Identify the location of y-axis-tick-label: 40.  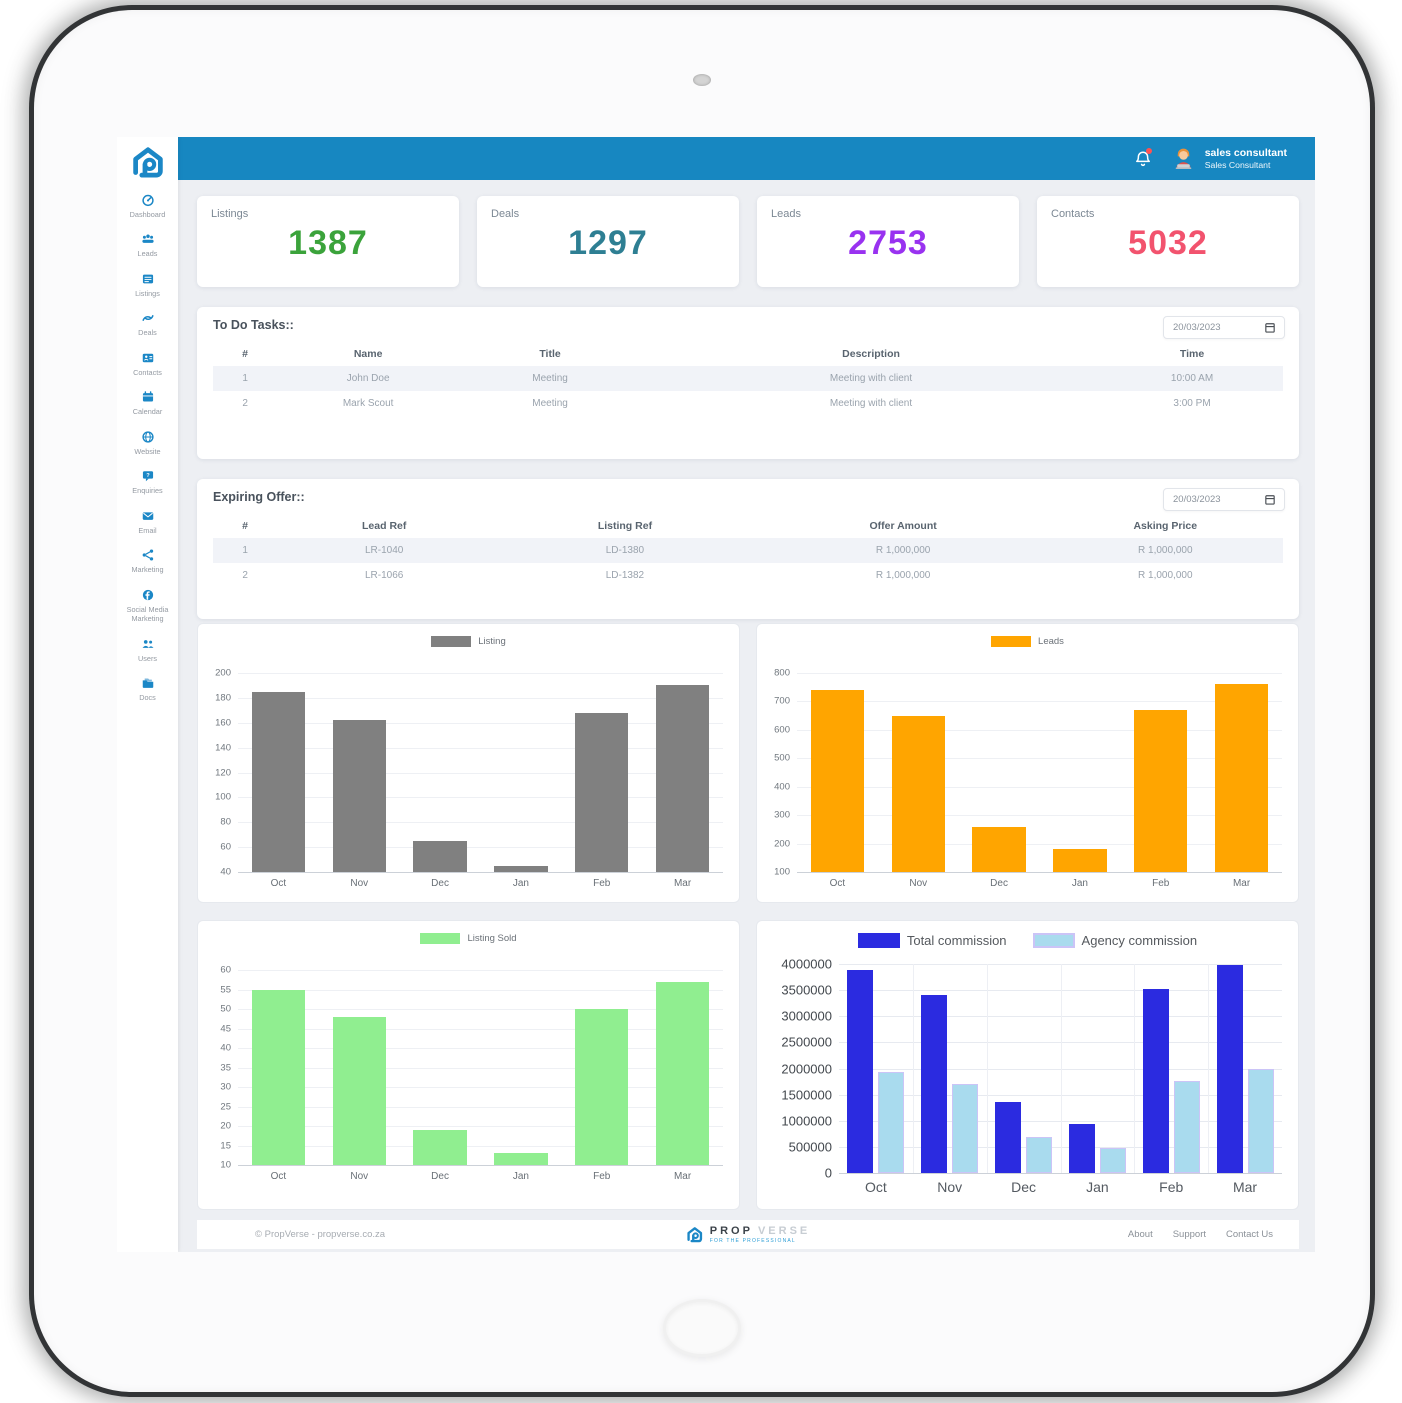
(225, 1048).